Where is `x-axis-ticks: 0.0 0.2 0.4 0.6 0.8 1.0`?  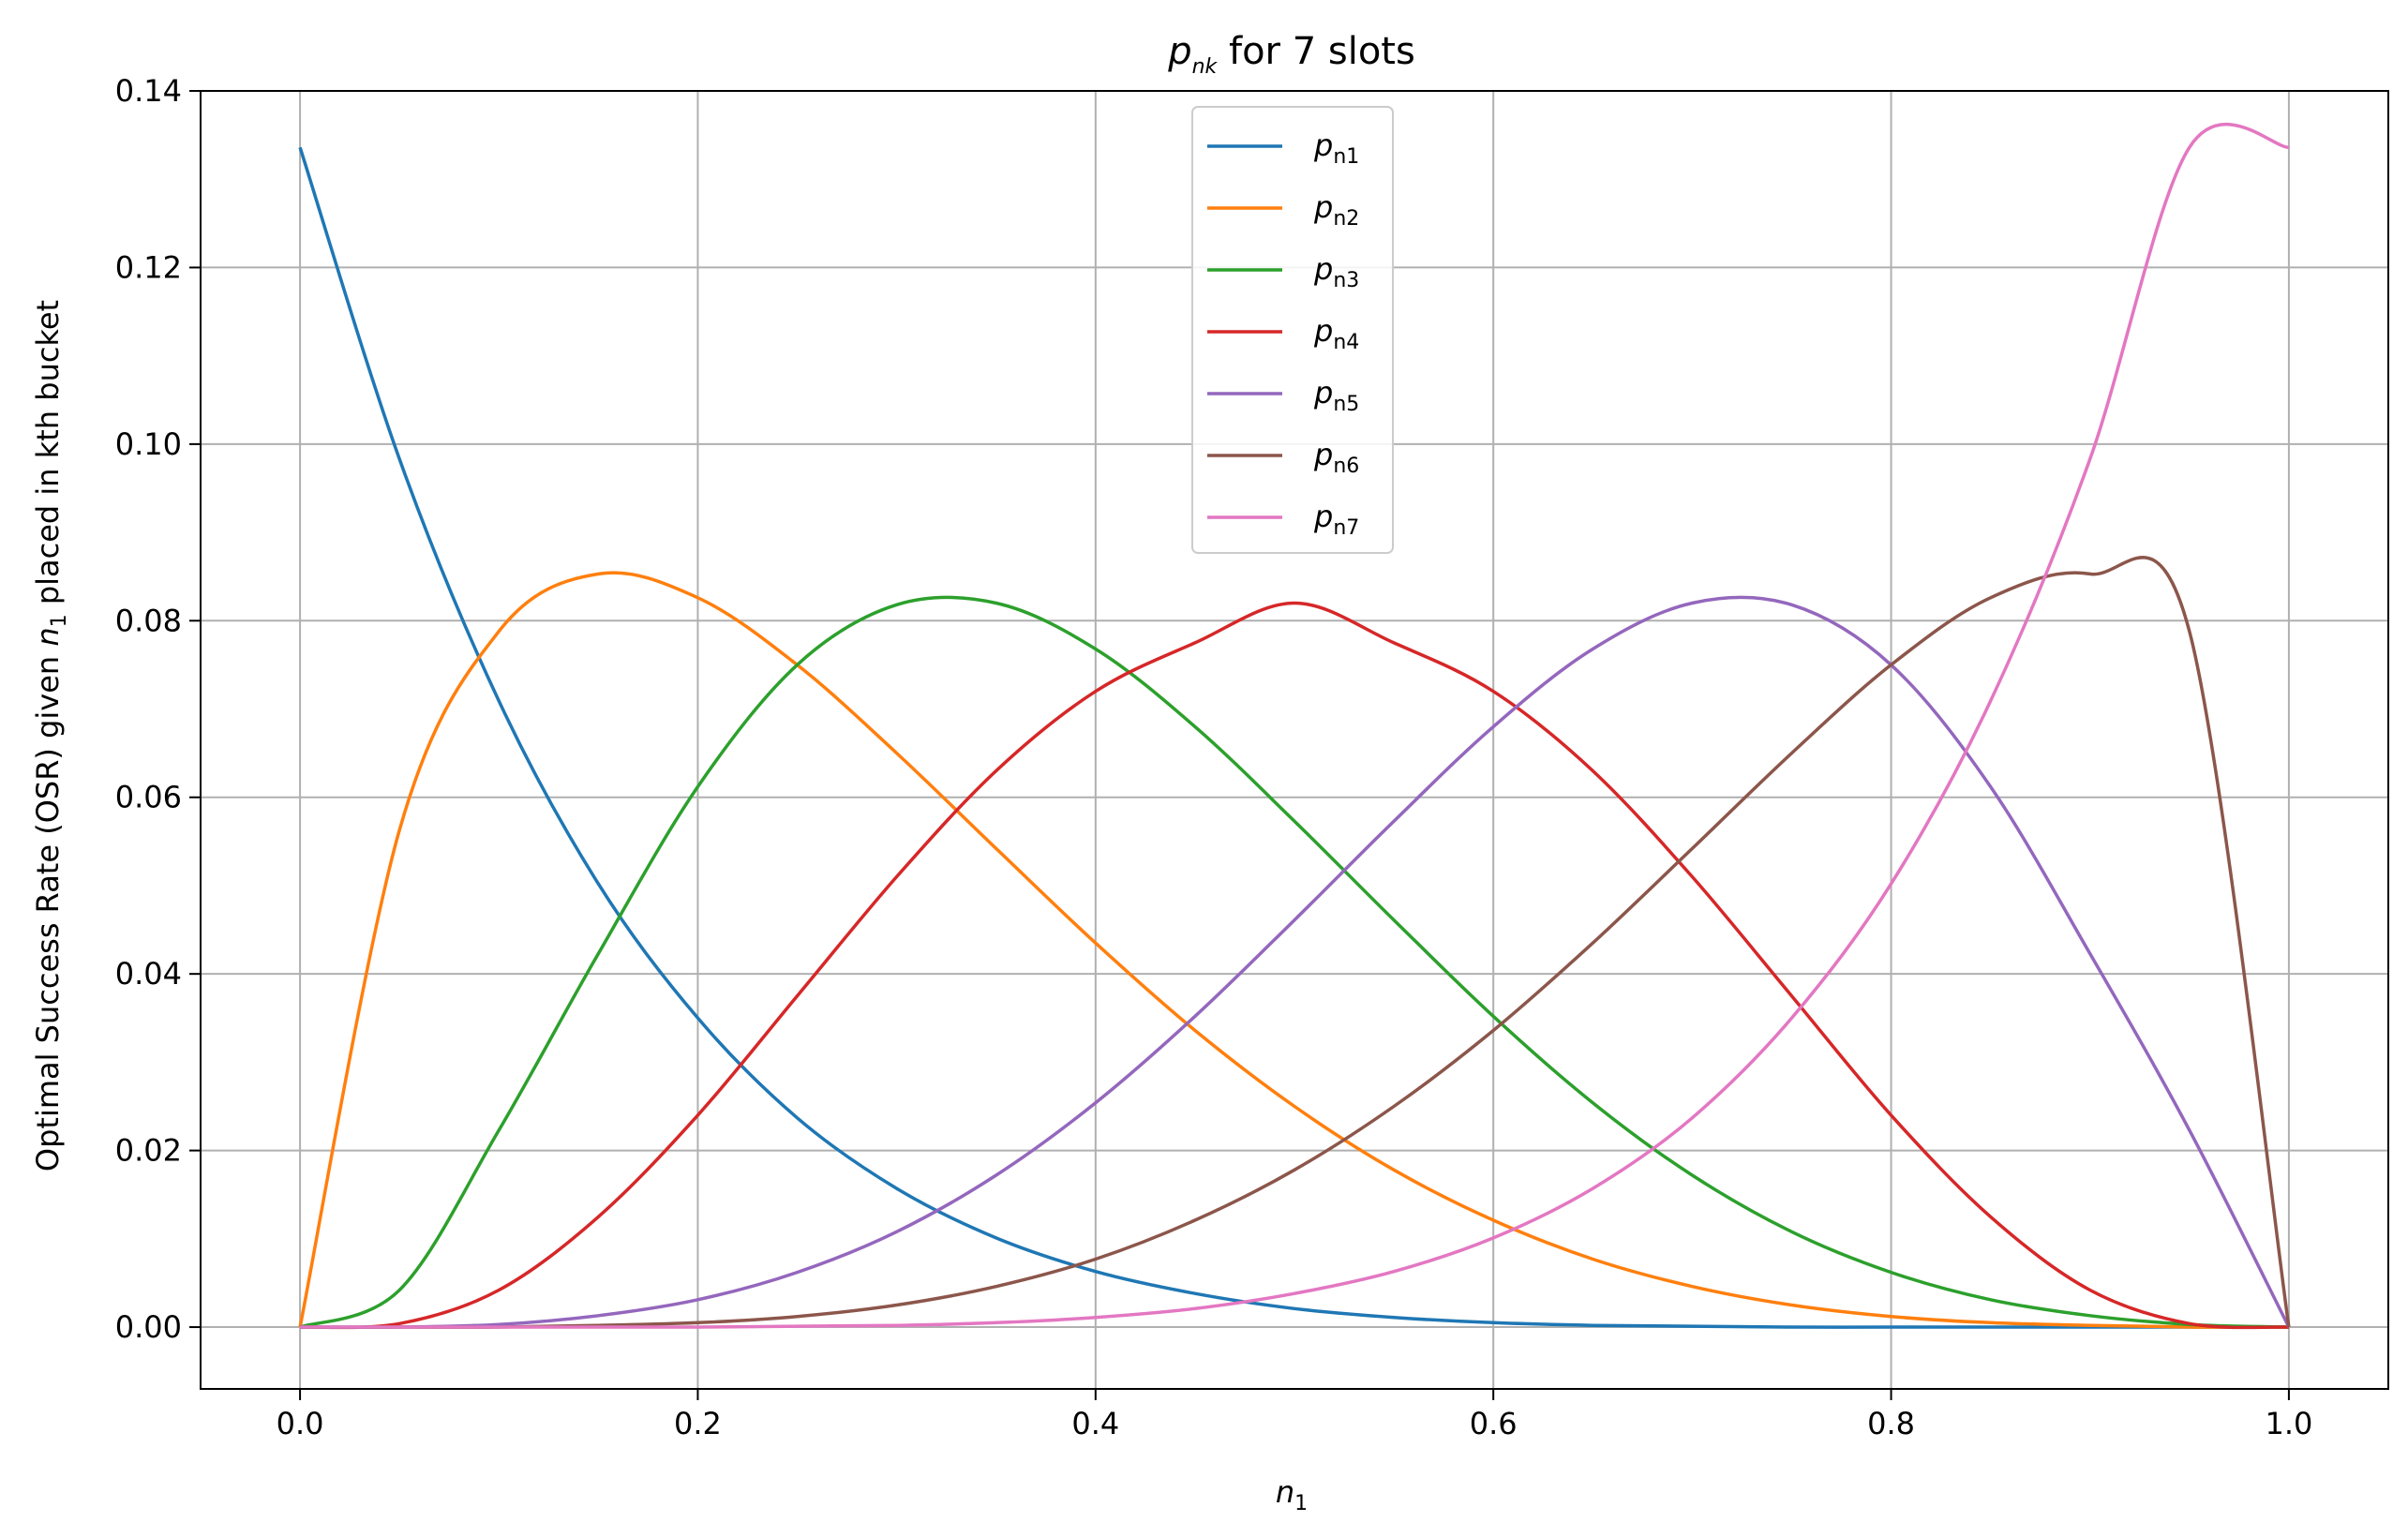
x-axis-ticks: 0.0 0.2 0.4 0.6 0.8 1.0 is located at coordinates (1294, 1415).